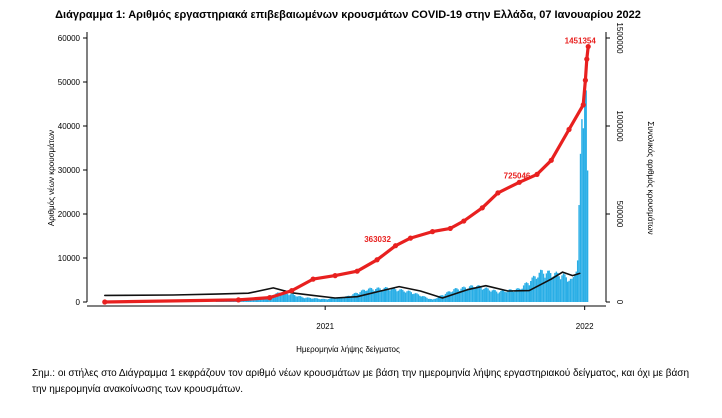  Describe the element at coordinates (585, 326) in the screenshot. I see `x-tick-label: 2022` at that location.